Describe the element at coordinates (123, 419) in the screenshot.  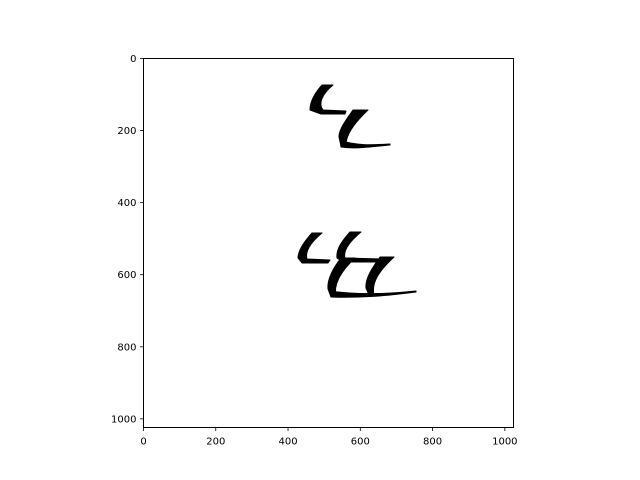
I see `y-tick-label: 1000` at that location.